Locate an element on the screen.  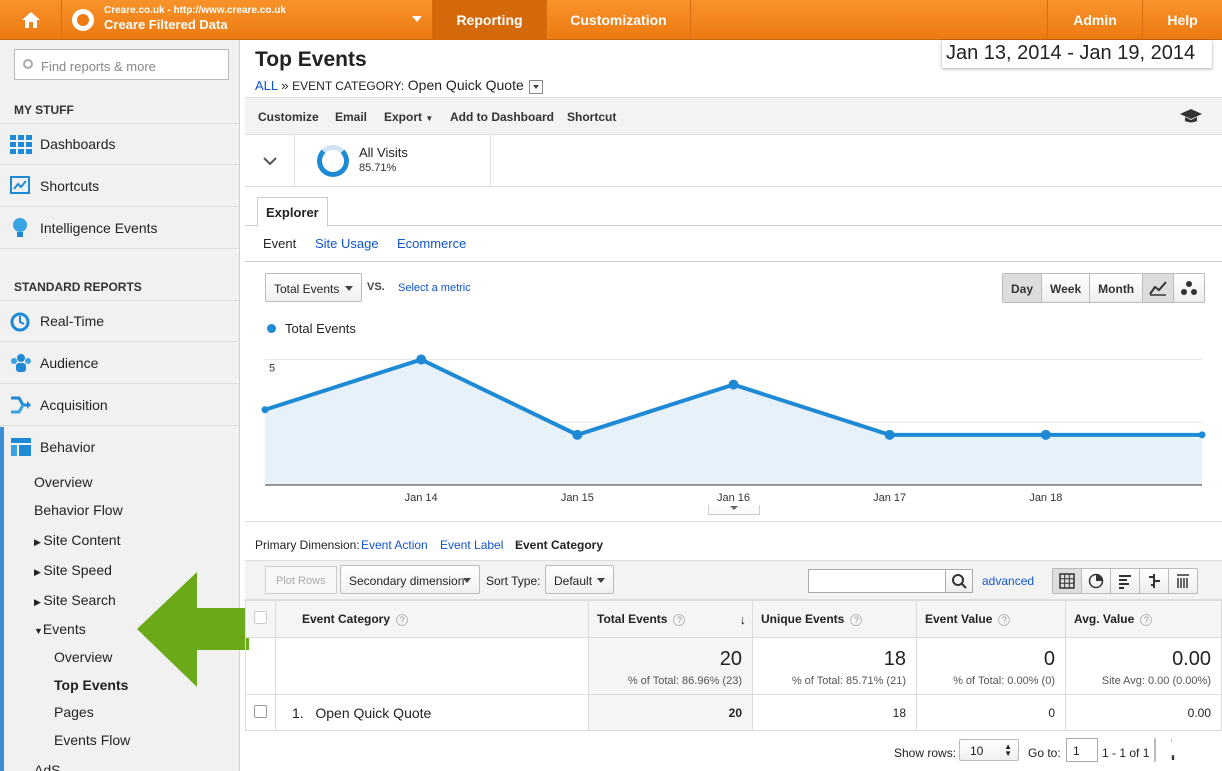
header-avg-value: Avg. Value? is located at coordinates (1143, 619).